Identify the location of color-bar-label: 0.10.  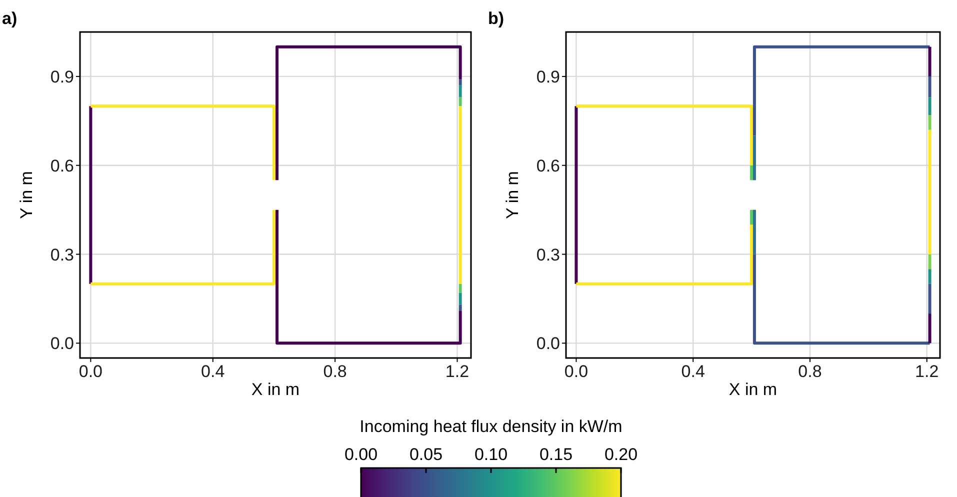
(491, 454).